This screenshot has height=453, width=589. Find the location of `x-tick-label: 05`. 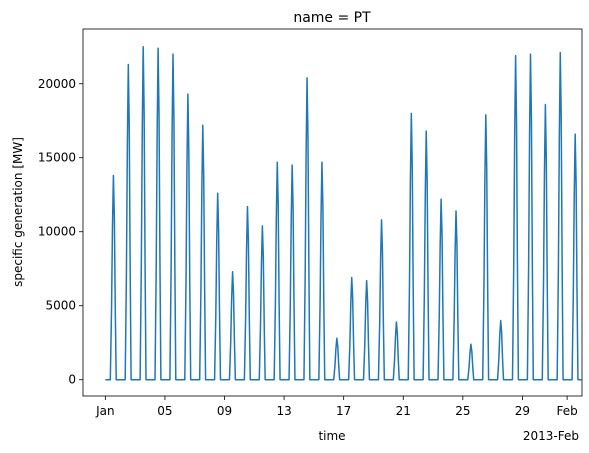

x-tick-label: 05 is located at coordinates (164, 411).